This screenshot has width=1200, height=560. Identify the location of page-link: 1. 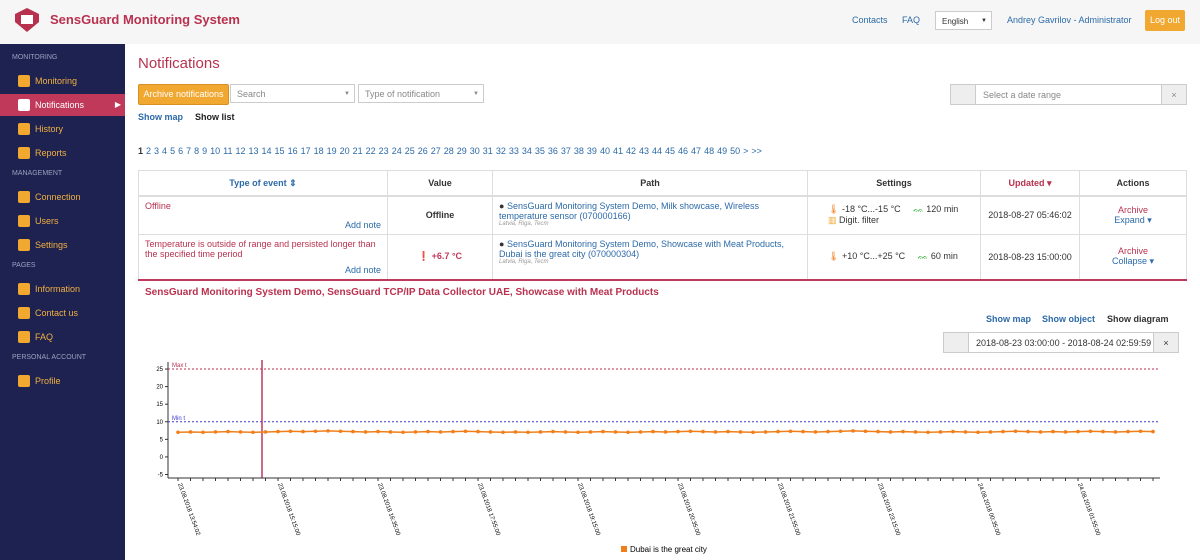
(141, 151).